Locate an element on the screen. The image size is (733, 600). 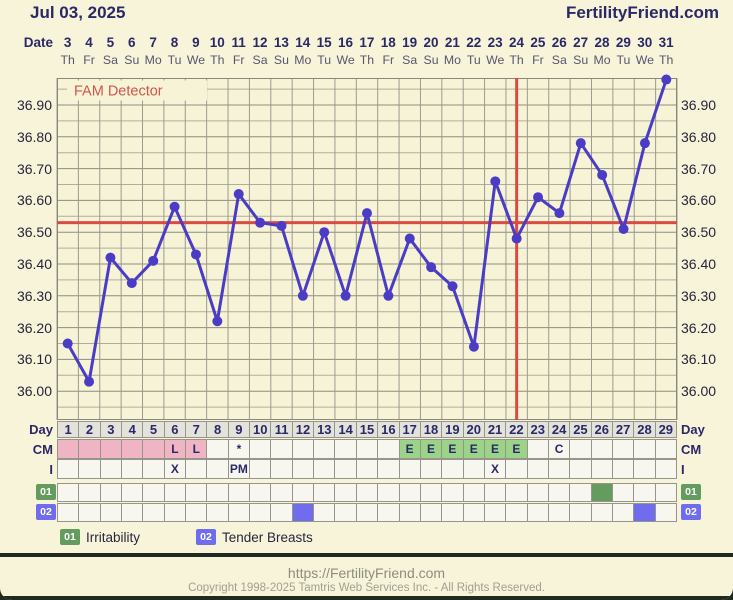
footer-divider is located at coordinates (366, 555).